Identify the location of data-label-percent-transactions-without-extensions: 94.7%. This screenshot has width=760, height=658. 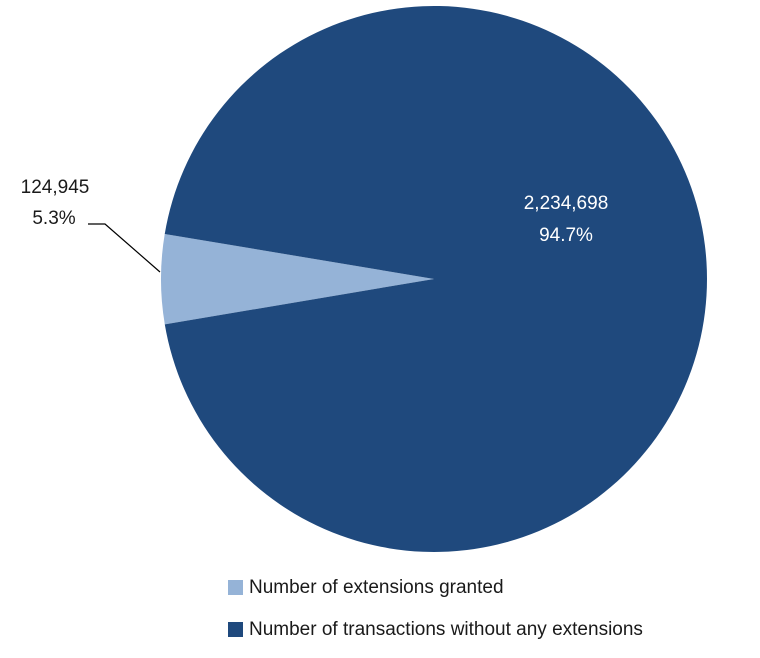
(566, 235).